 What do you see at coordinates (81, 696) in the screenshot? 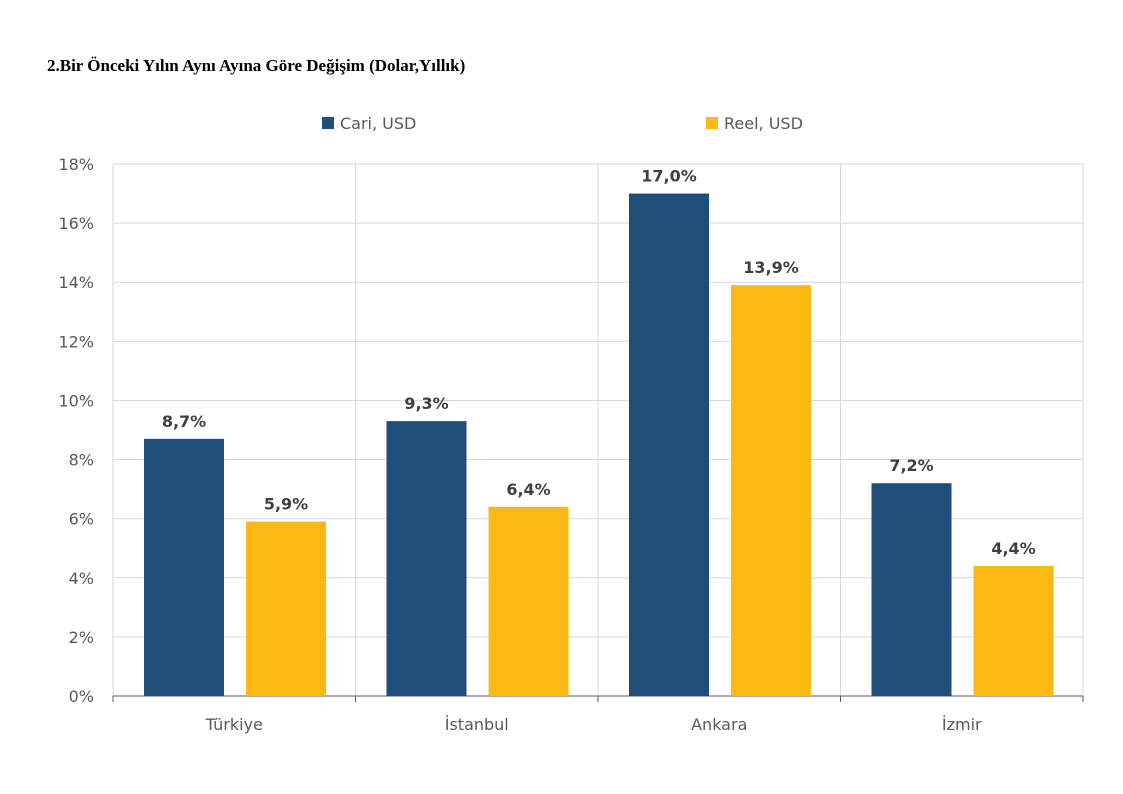
I see `y-tick-label: 0%` at bounding box center [81, 696].